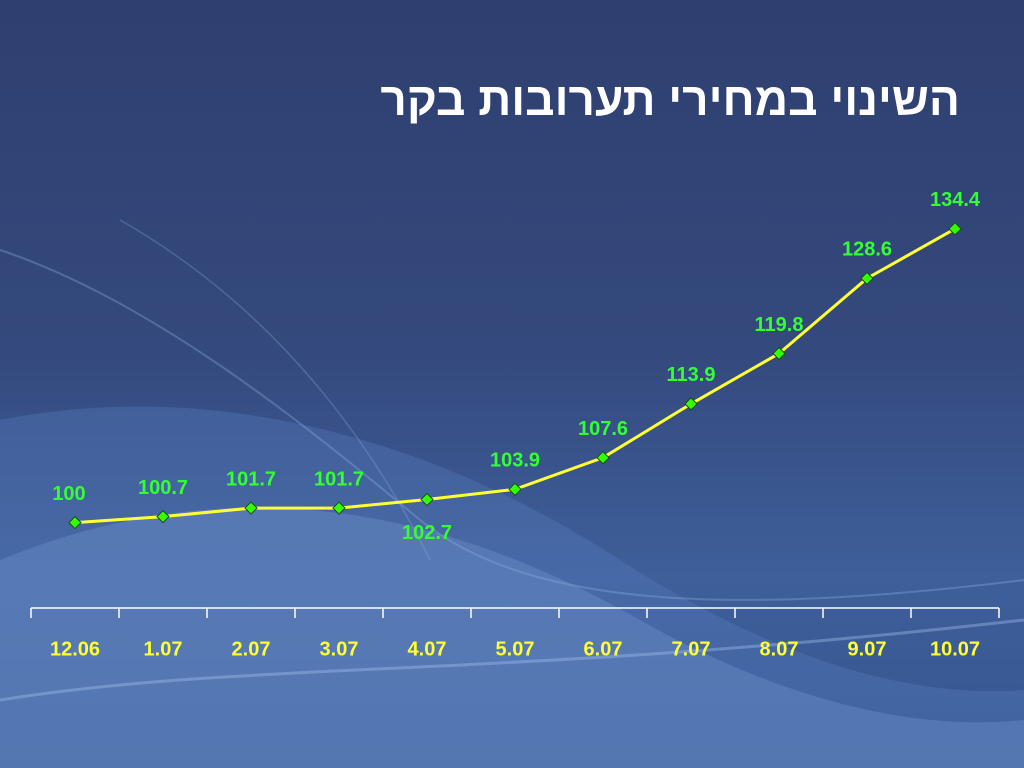 This screenshot has width=1024, height=768. I want to click on data-label: 100, so click(68, 494).